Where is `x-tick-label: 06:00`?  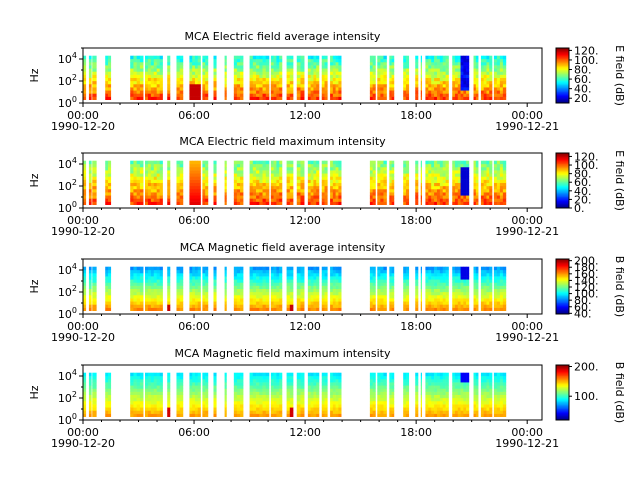
x-tick-label: 06:00 is located at coordinates (194, 115).